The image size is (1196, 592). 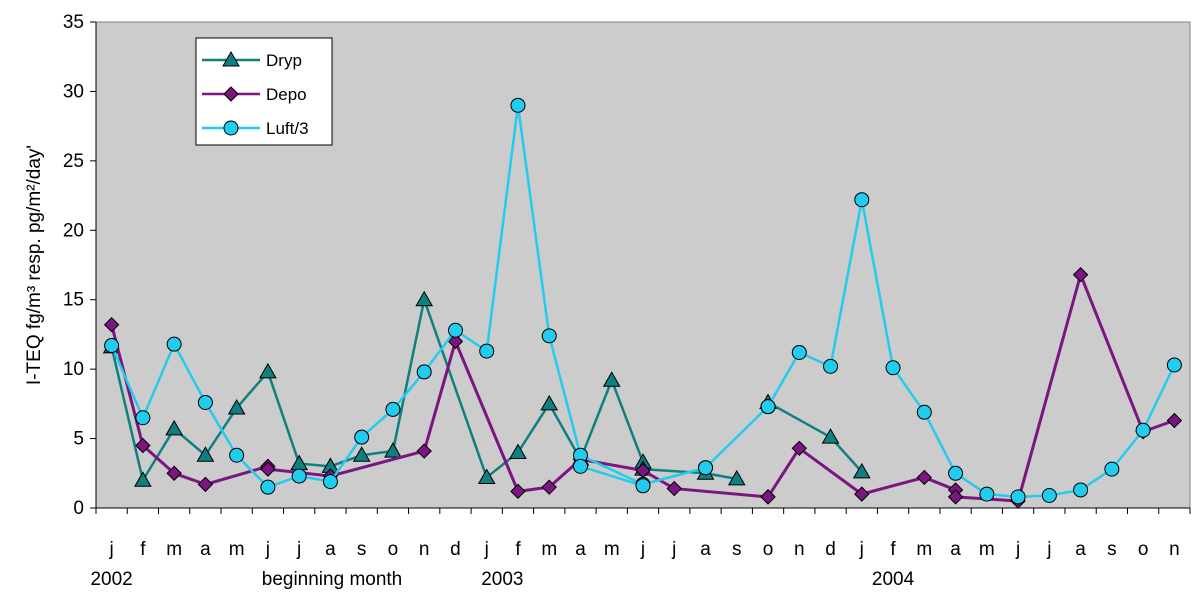 I want to click on year-label: 2003, so click(x=502, y=579).